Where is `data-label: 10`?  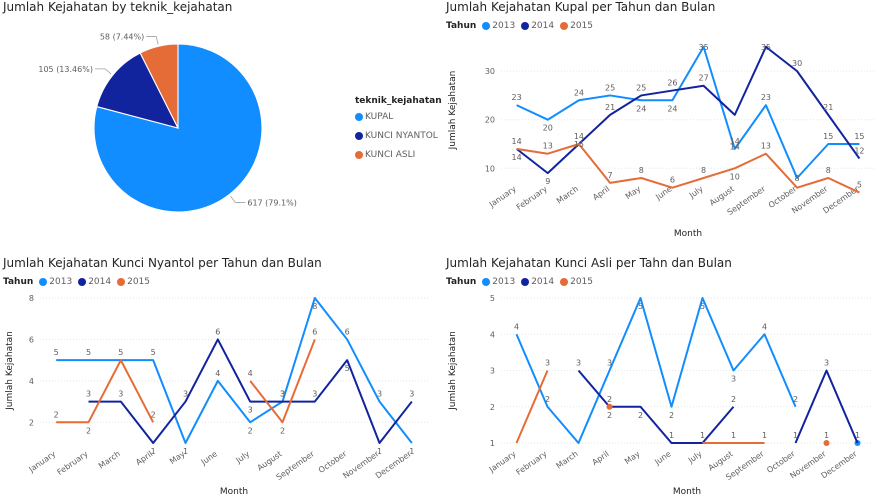
data-label: 10 is located at coordinates (735, 176).